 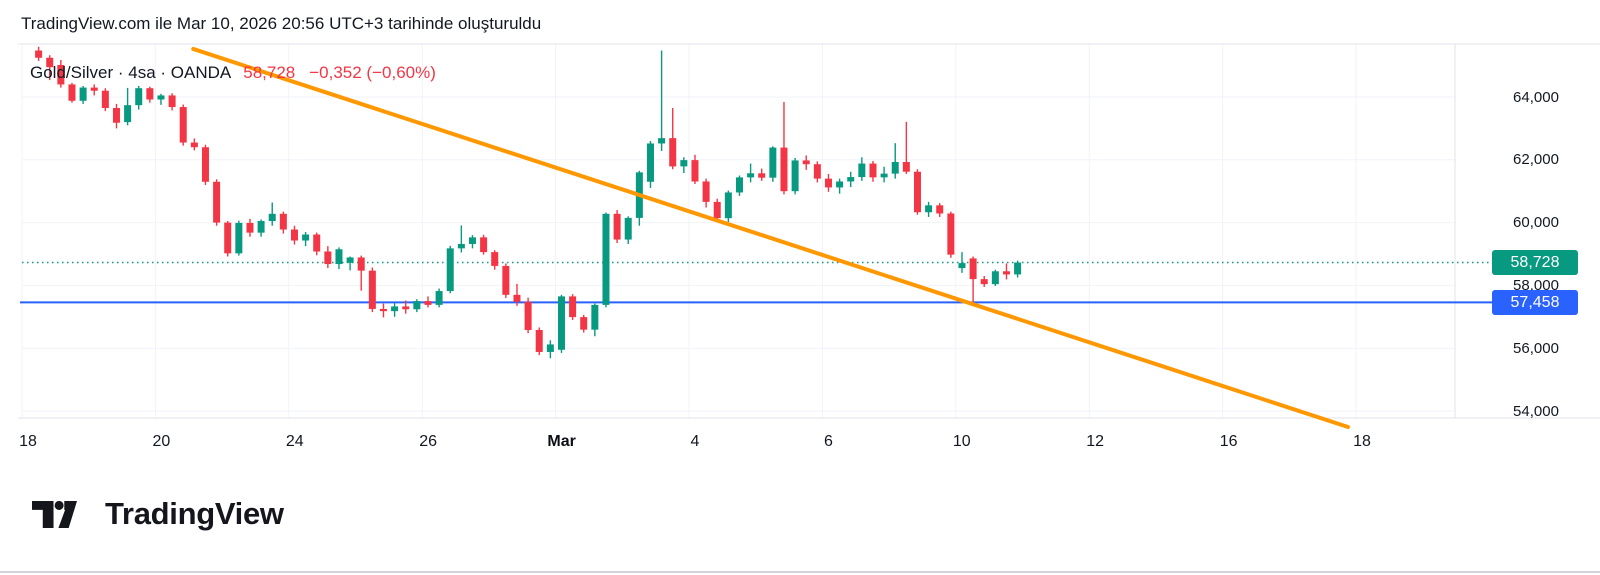 I want to click on last-price-value: 58,728, so click(x=269, y=72).